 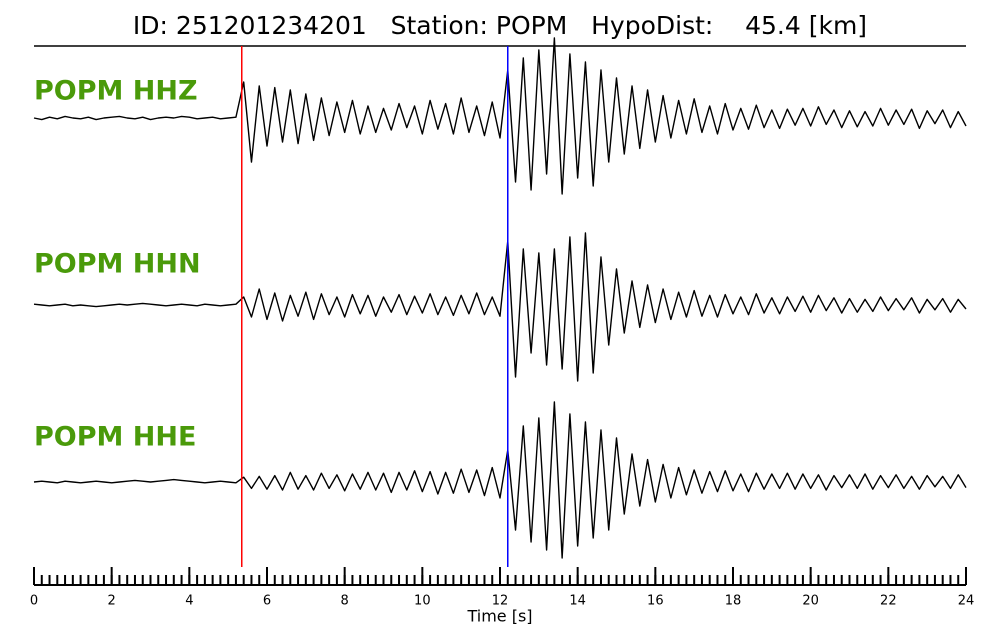 I want to click on trace-label: POPM HHZ, so click(x=116, y=91).